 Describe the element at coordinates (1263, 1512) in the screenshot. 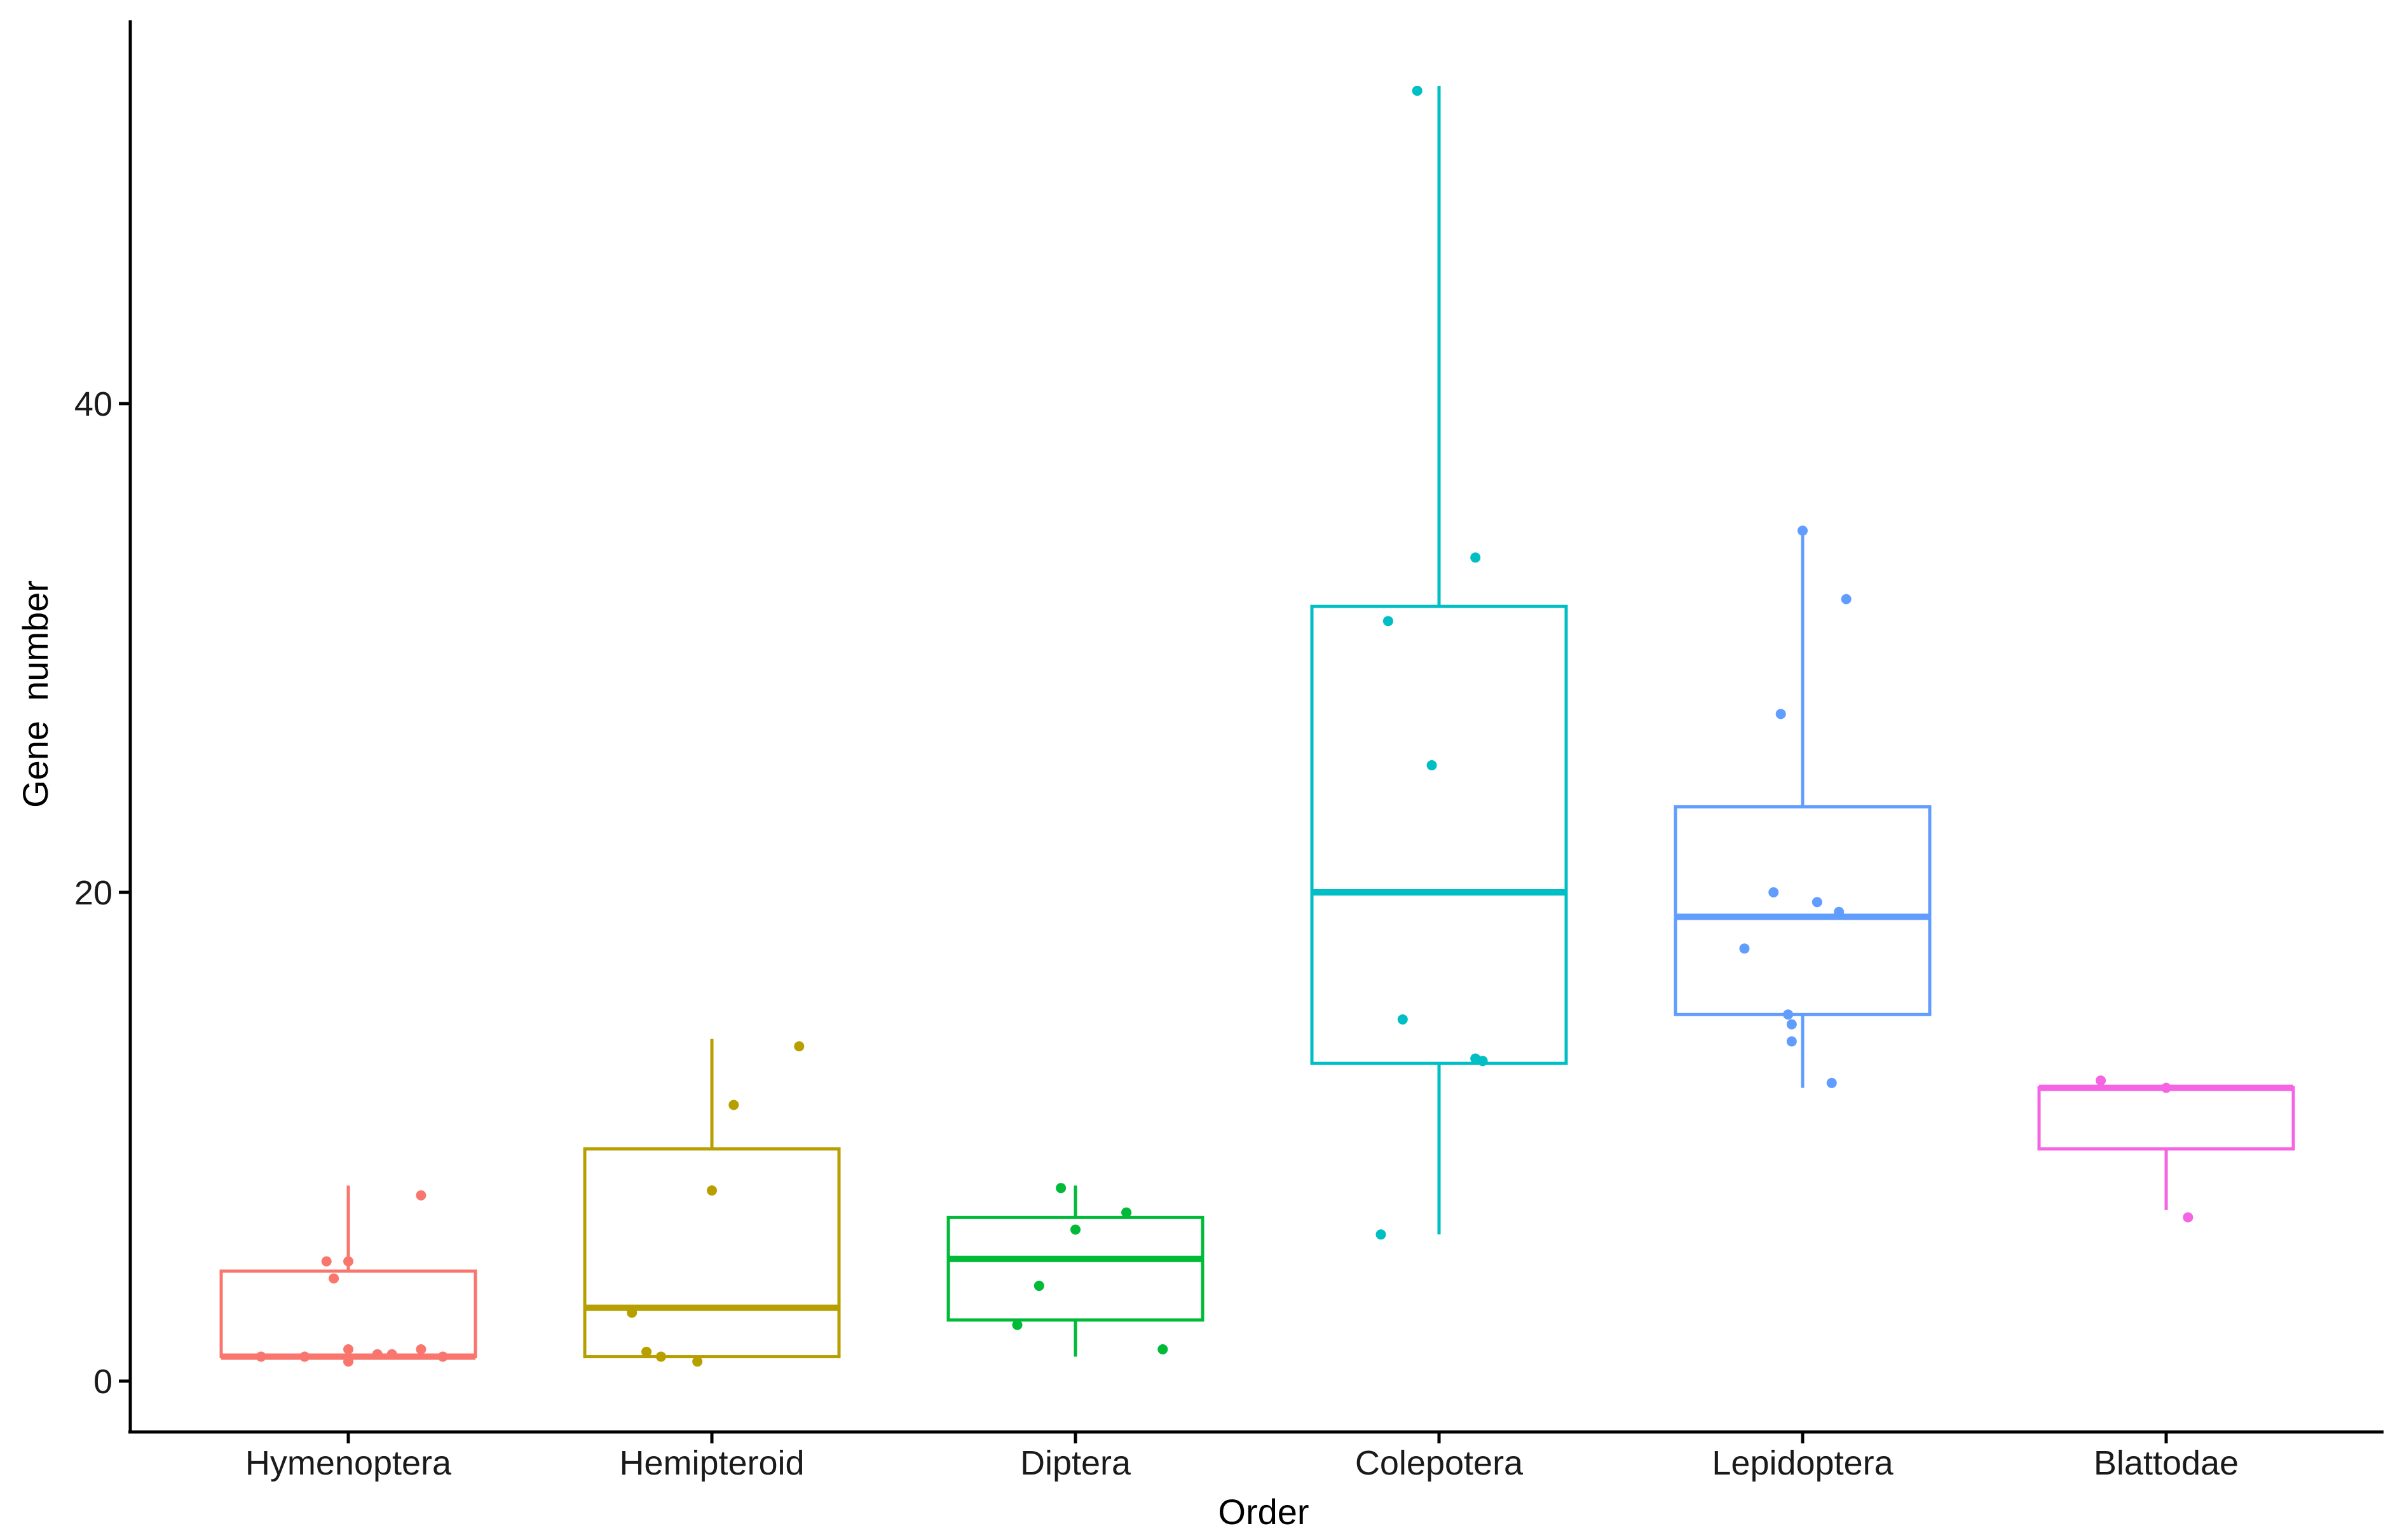

I see `x-axis-title: Order` at that location.